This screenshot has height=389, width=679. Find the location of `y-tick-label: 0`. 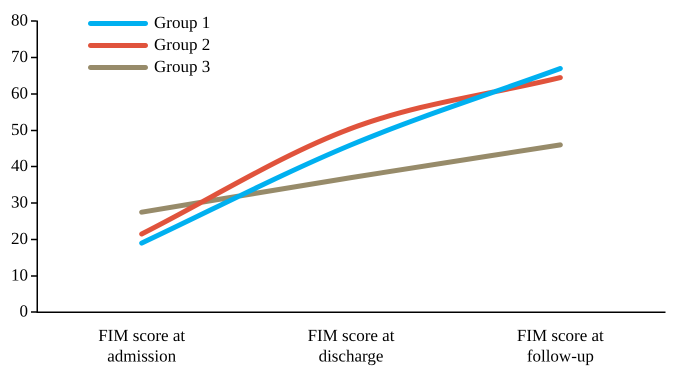

y-tick-label: 0 is located at coordinates (24, 311).